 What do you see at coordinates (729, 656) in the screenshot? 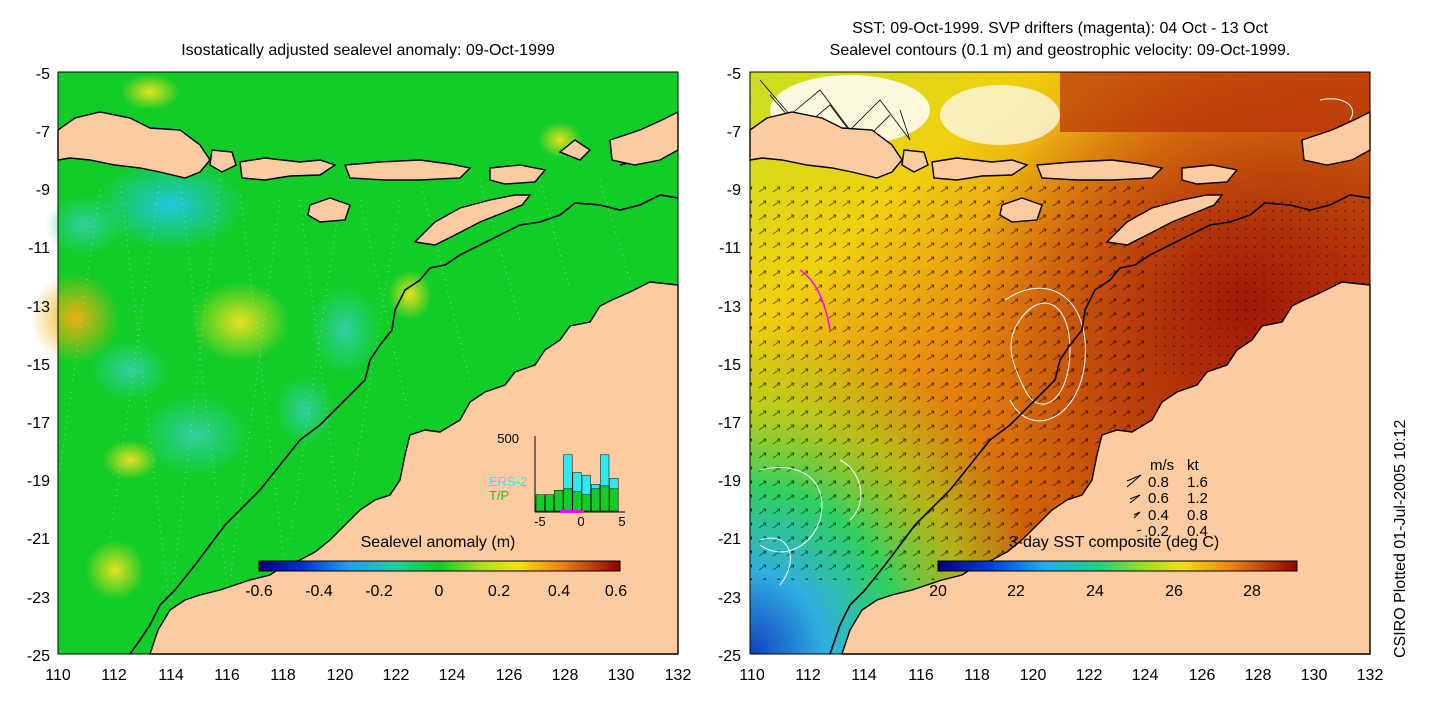
I see `y-tick-label: -25` at bounding box center [729, 656].